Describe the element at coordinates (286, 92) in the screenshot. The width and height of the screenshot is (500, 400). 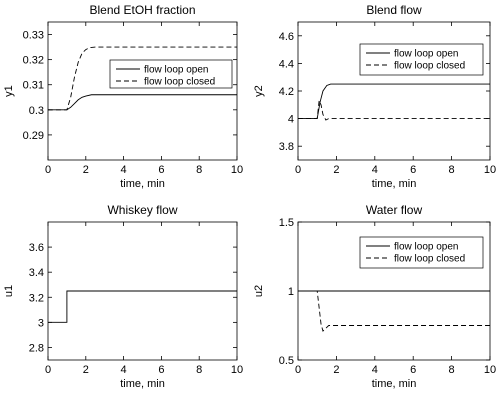
I see `y-tick-label: 4.2` at that location.